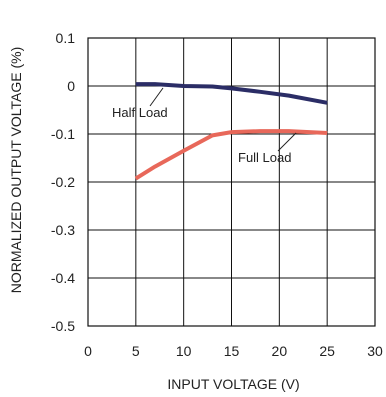 The width and height of the screenshot is (386, 397). I want to click on x-tick-label: 10, so click(184, 351).